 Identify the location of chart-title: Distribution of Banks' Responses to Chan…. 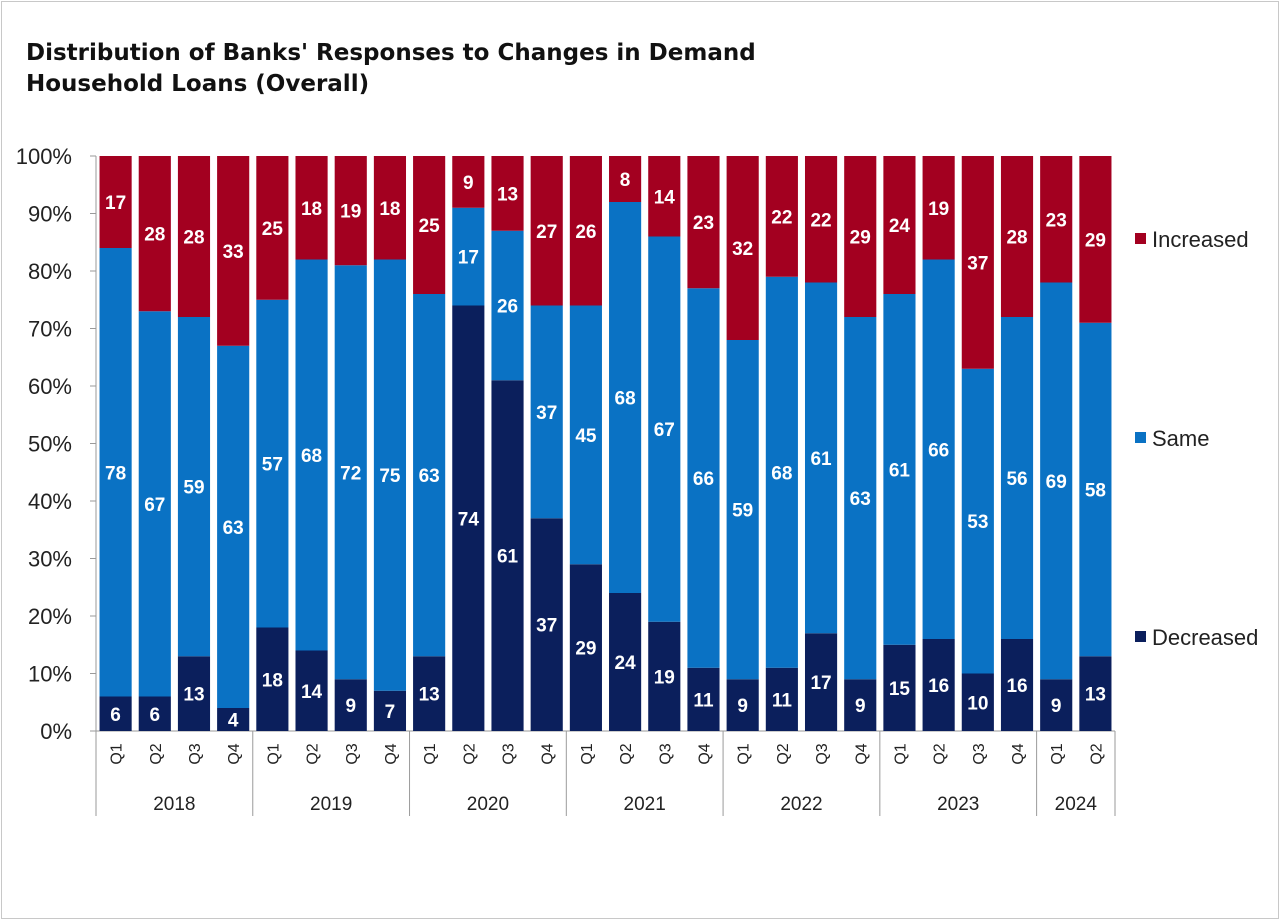
(476, 69).